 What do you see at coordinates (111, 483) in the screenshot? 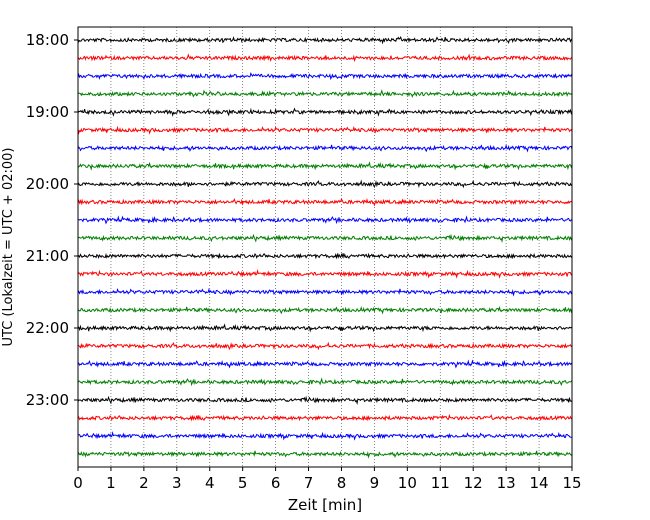
I see `x-tick-label: 1` at bounding box center [111, 483].